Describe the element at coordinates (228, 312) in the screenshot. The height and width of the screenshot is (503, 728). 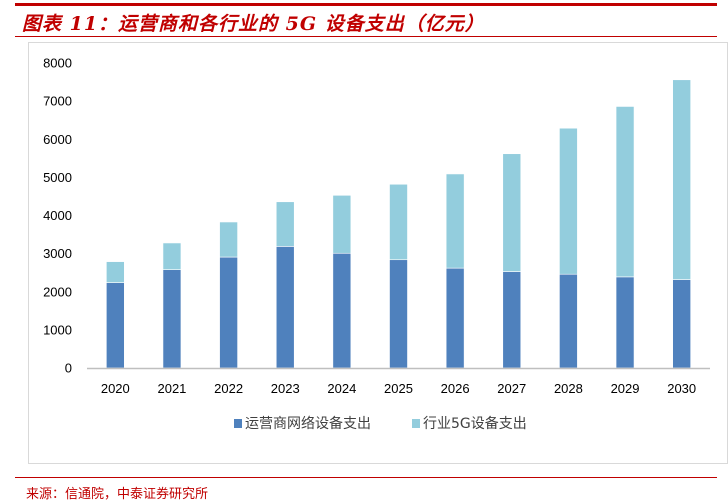
I see `bar-operator-2022` at that location.